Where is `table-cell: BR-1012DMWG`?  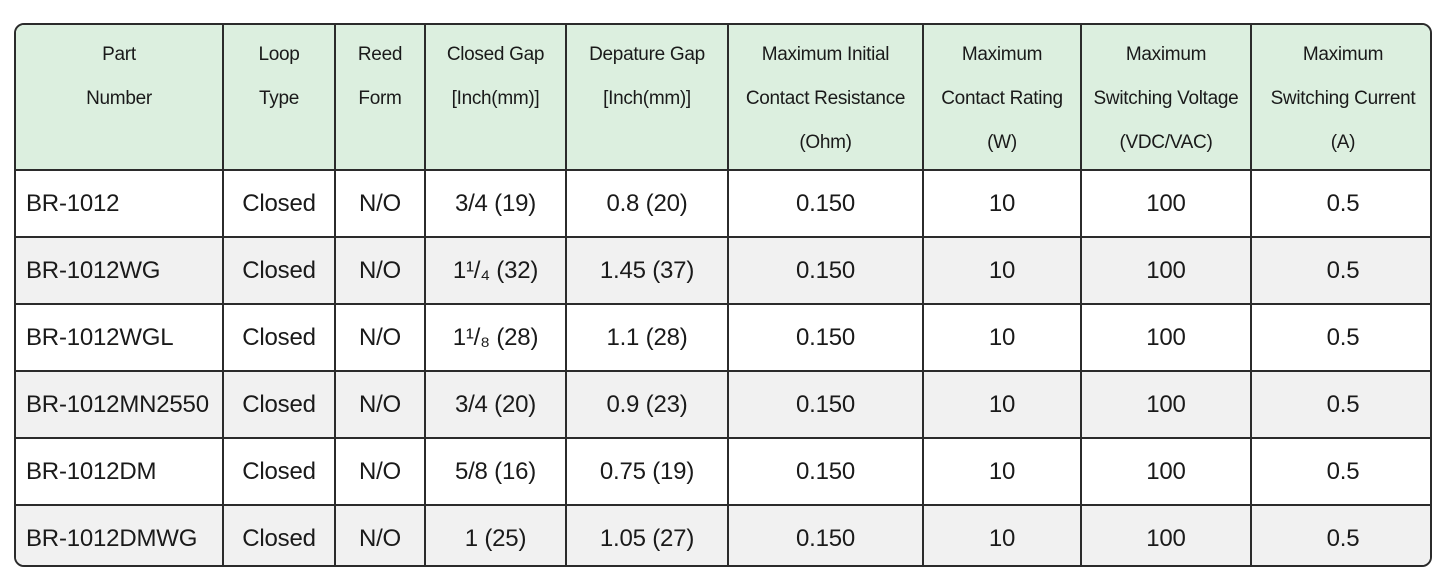 table-cell: BR-1012DMWG is located at coordinates (120, 534).